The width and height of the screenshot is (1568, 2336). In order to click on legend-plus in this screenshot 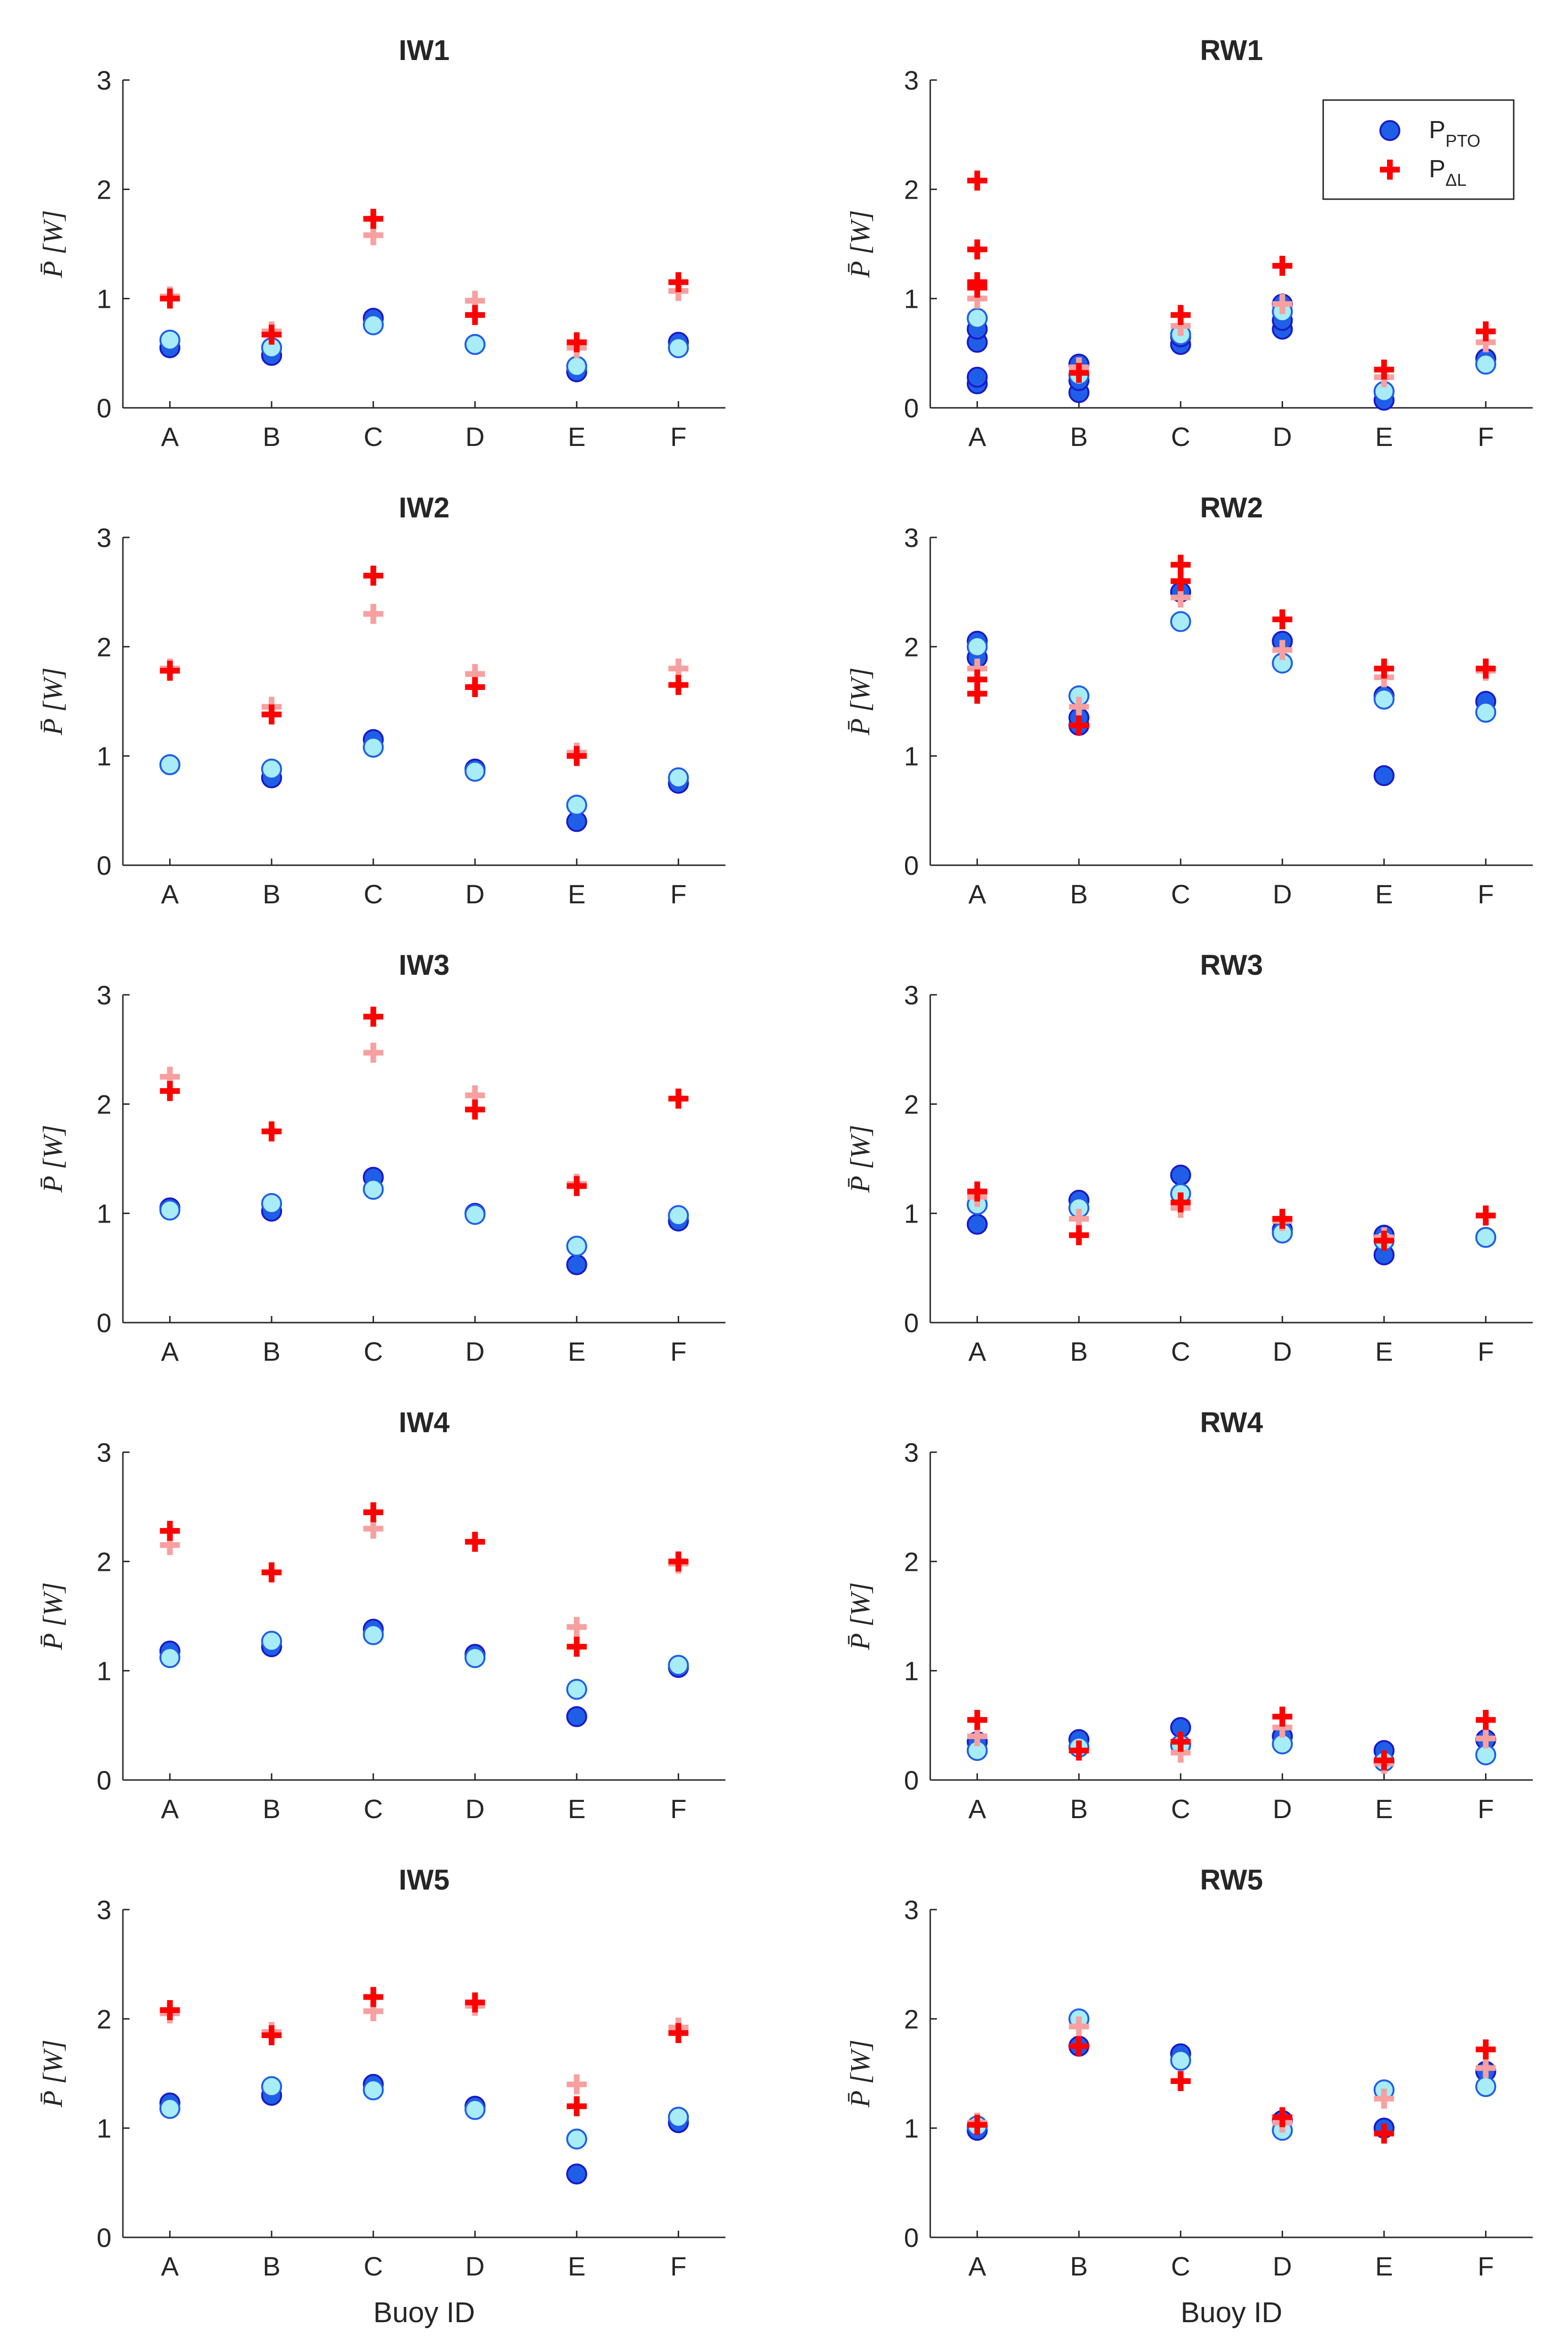, I will do `click(1390, 170)`.